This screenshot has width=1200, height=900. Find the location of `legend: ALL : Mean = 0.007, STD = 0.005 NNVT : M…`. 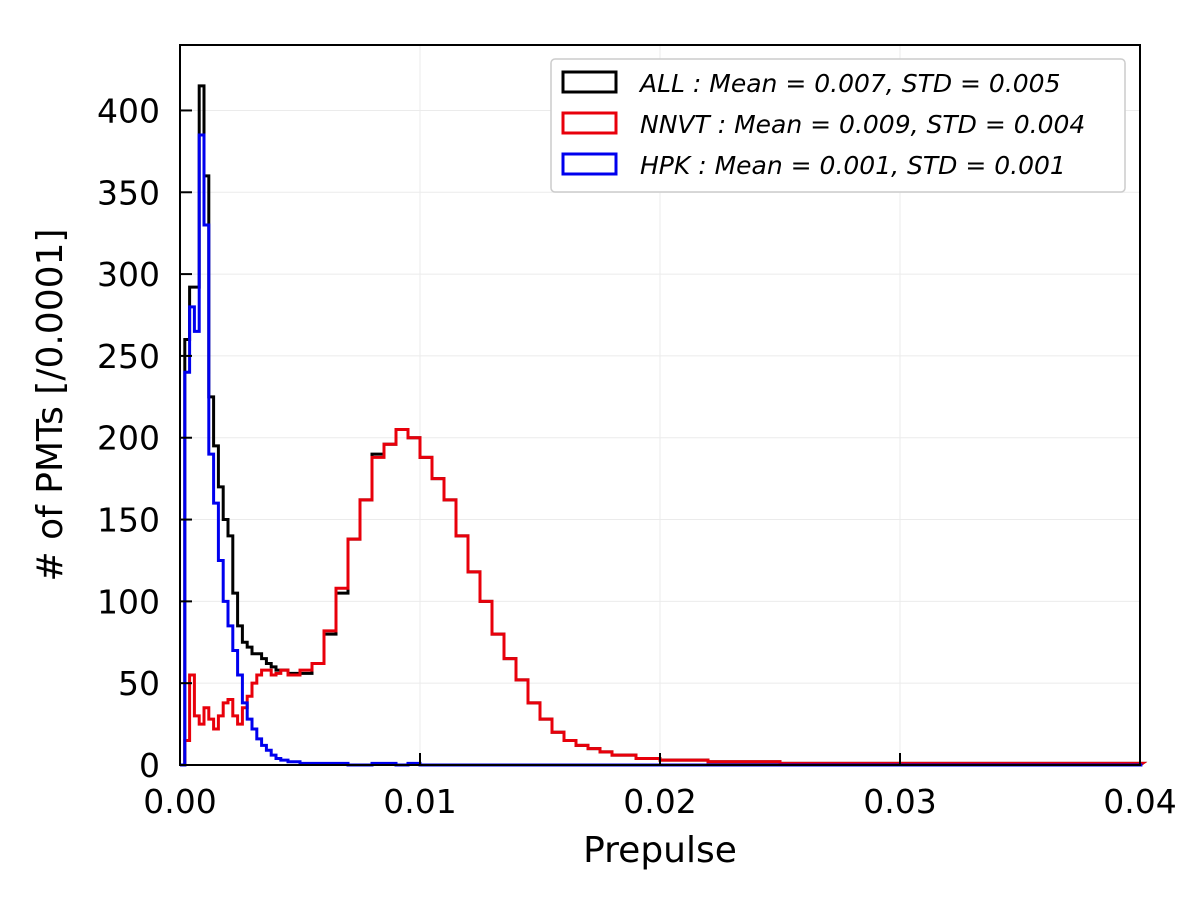

legend: ALL : Mean = 0.007, STD = 0.005 NNVT : M… is located at coordinates (838, 125).